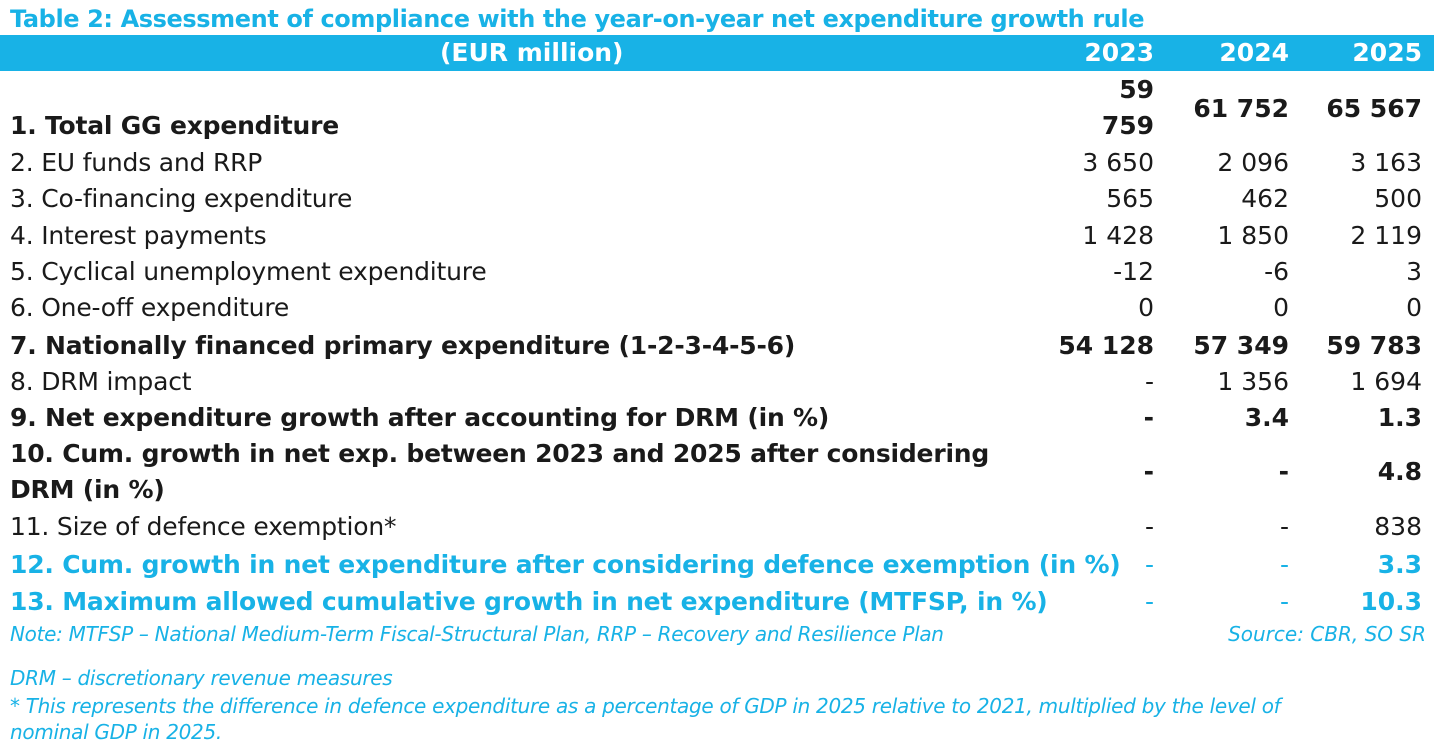 The image size is (1438, 746). I want to click on table-row: 4. Interest payments 1 428 1 850 2 119, so click(717, 236).